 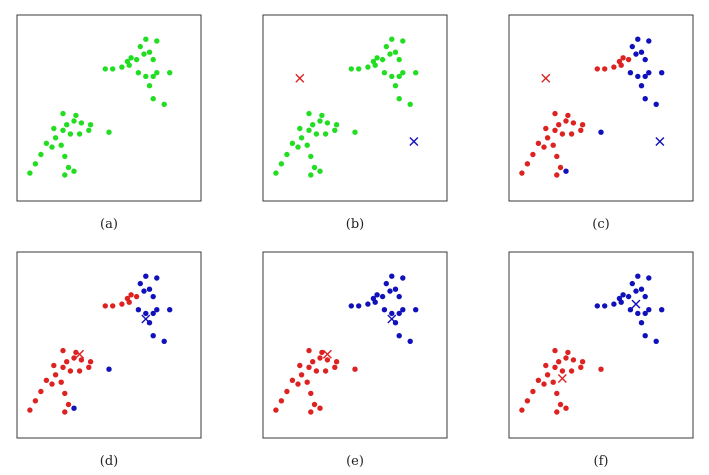 I want to click on panel-d-frame, so click(x=109, y=345).